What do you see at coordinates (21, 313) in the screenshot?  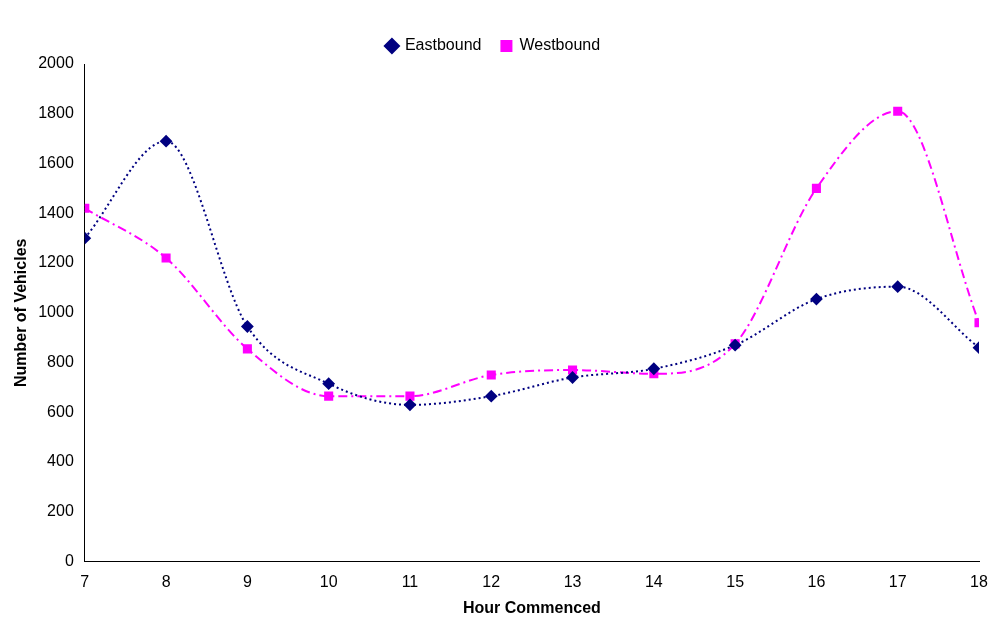 I see `y-axis-title: Number of Vehicles` at bounding box center [21, 313].